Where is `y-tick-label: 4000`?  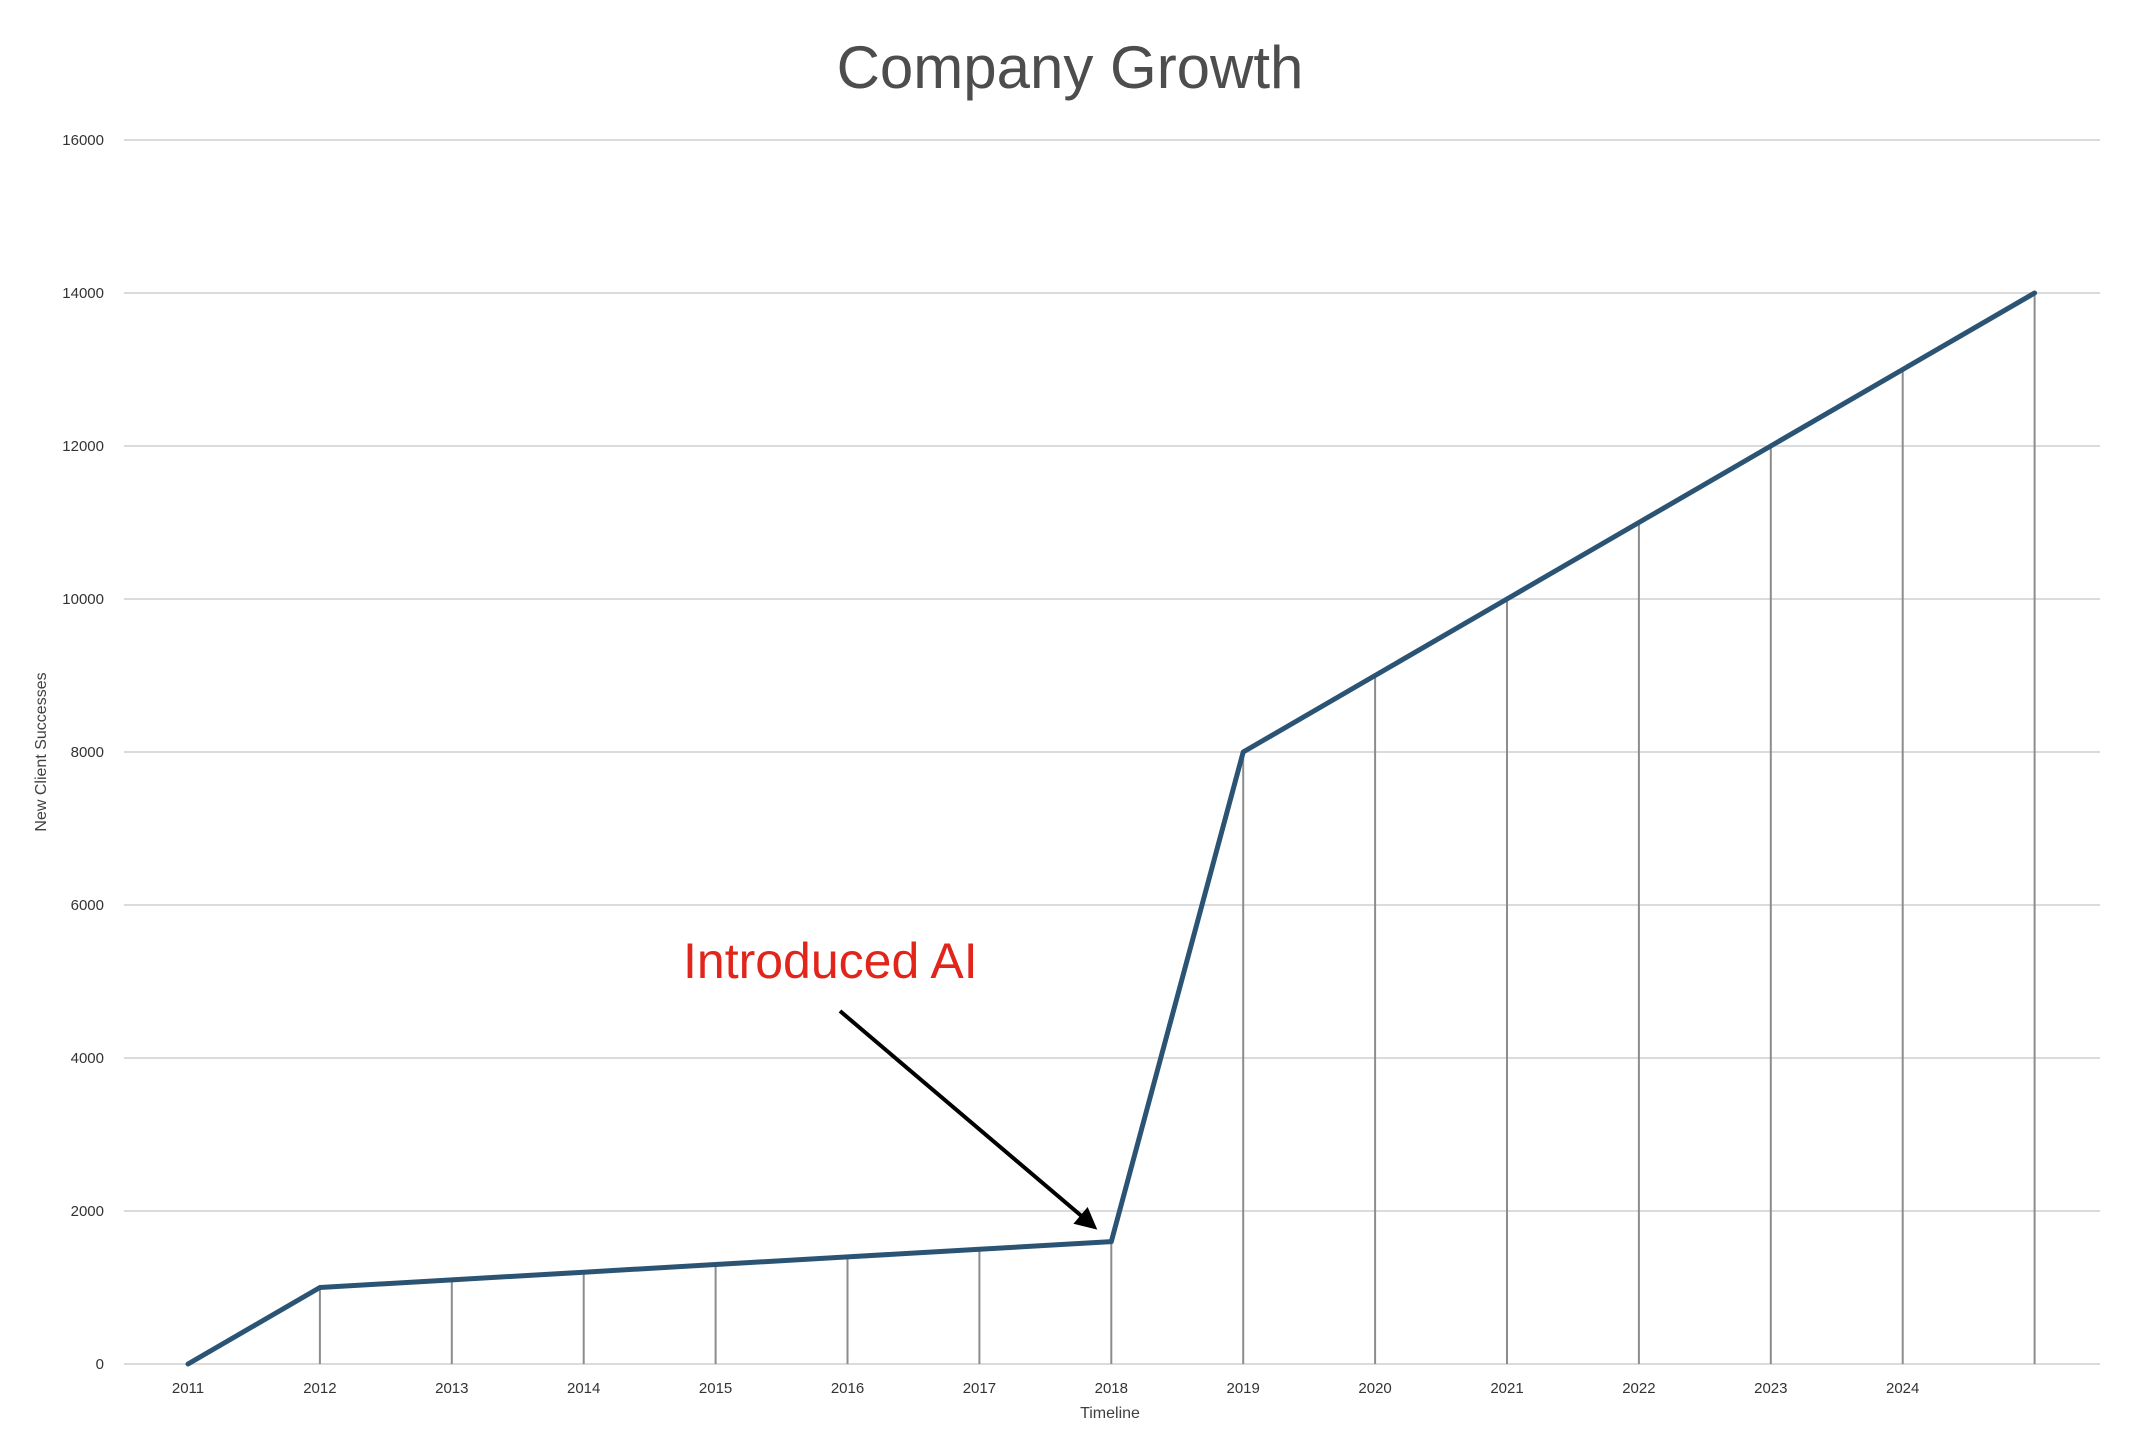
y-tick-label: 4000 is located at coordinates (87, 1058).